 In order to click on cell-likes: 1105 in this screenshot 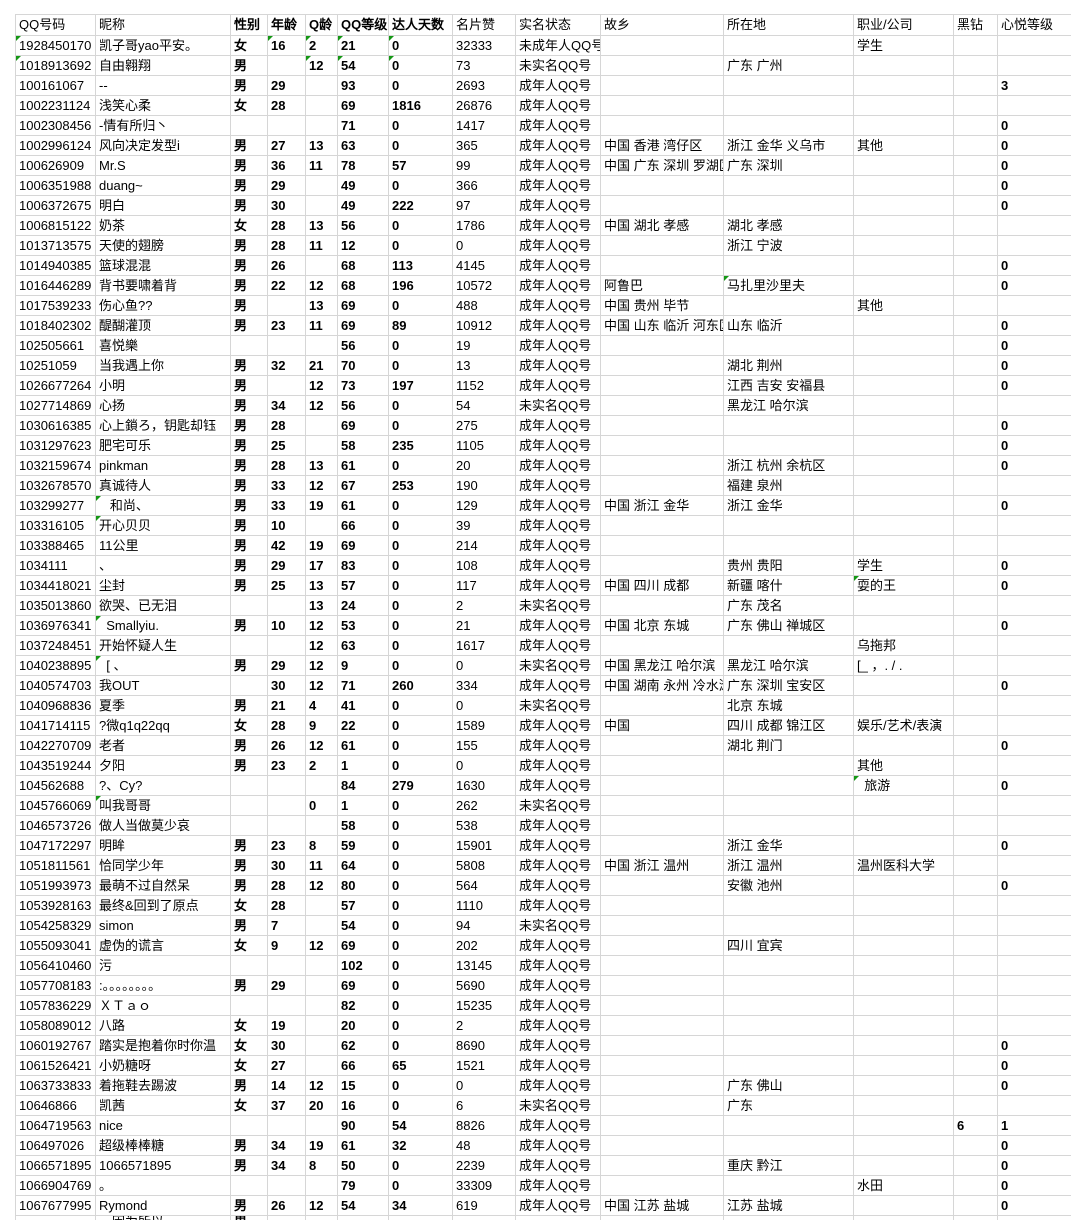, I will do `click(484, 446)`.